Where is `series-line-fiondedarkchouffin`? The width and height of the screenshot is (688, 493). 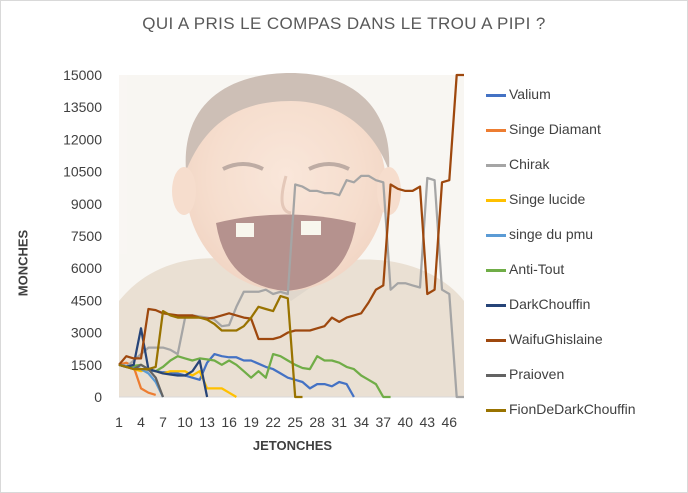
series-line-fiondedarkchouffin is located at coordinates (210, 346).